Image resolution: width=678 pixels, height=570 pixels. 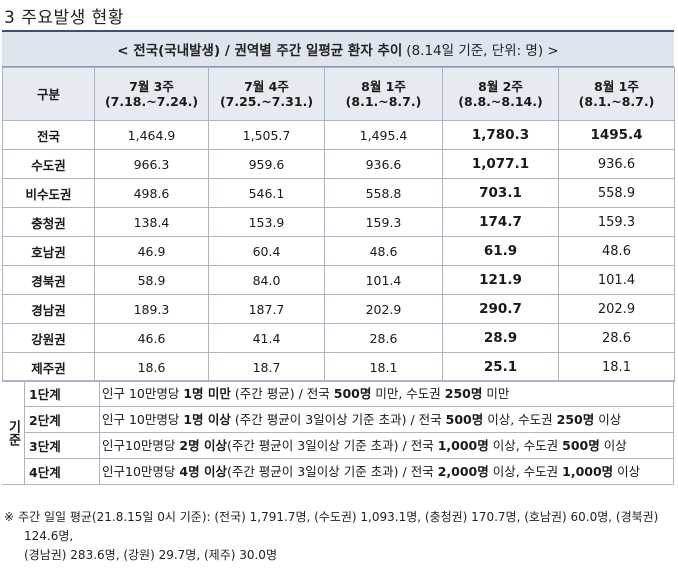 What do you see at coordinates (203, 445) in the screenshot?
I see `stage-threshold: 2명 이상` at bounding box center [203, 445].